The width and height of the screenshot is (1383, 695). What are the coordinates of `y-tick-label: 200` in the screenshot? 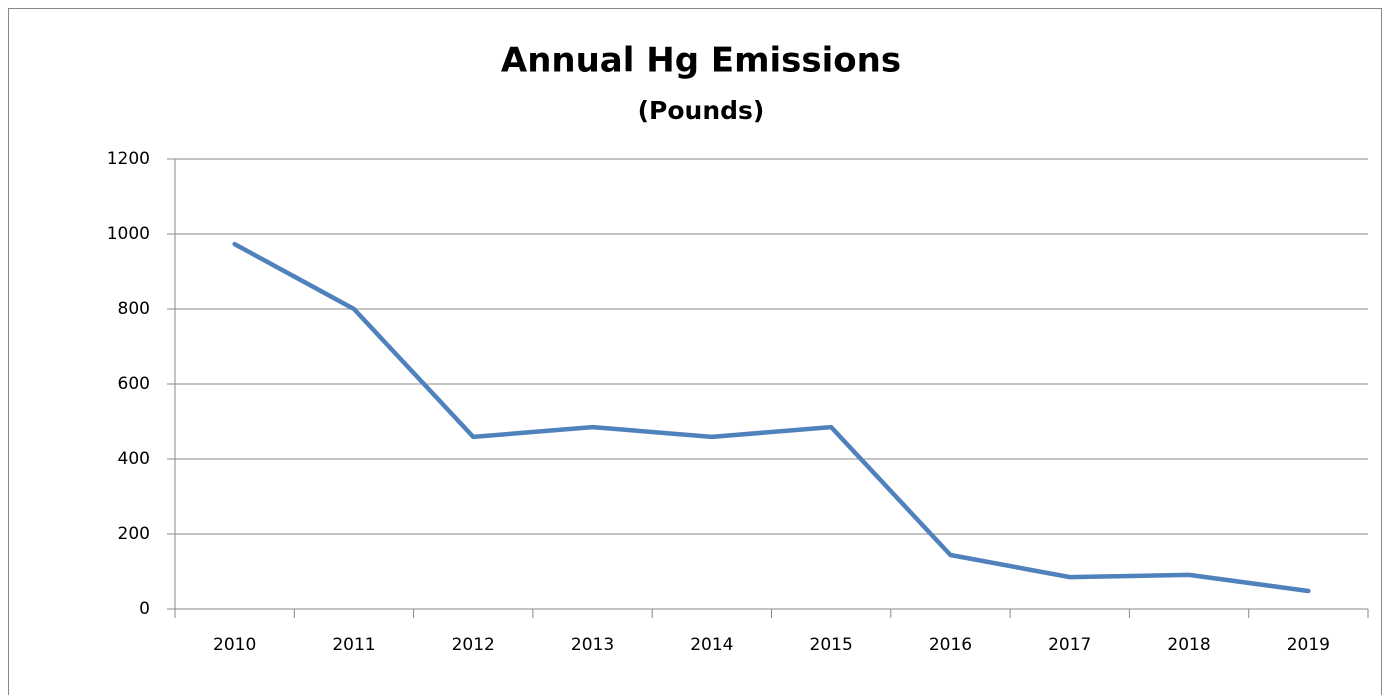 It's located at (134, 534).